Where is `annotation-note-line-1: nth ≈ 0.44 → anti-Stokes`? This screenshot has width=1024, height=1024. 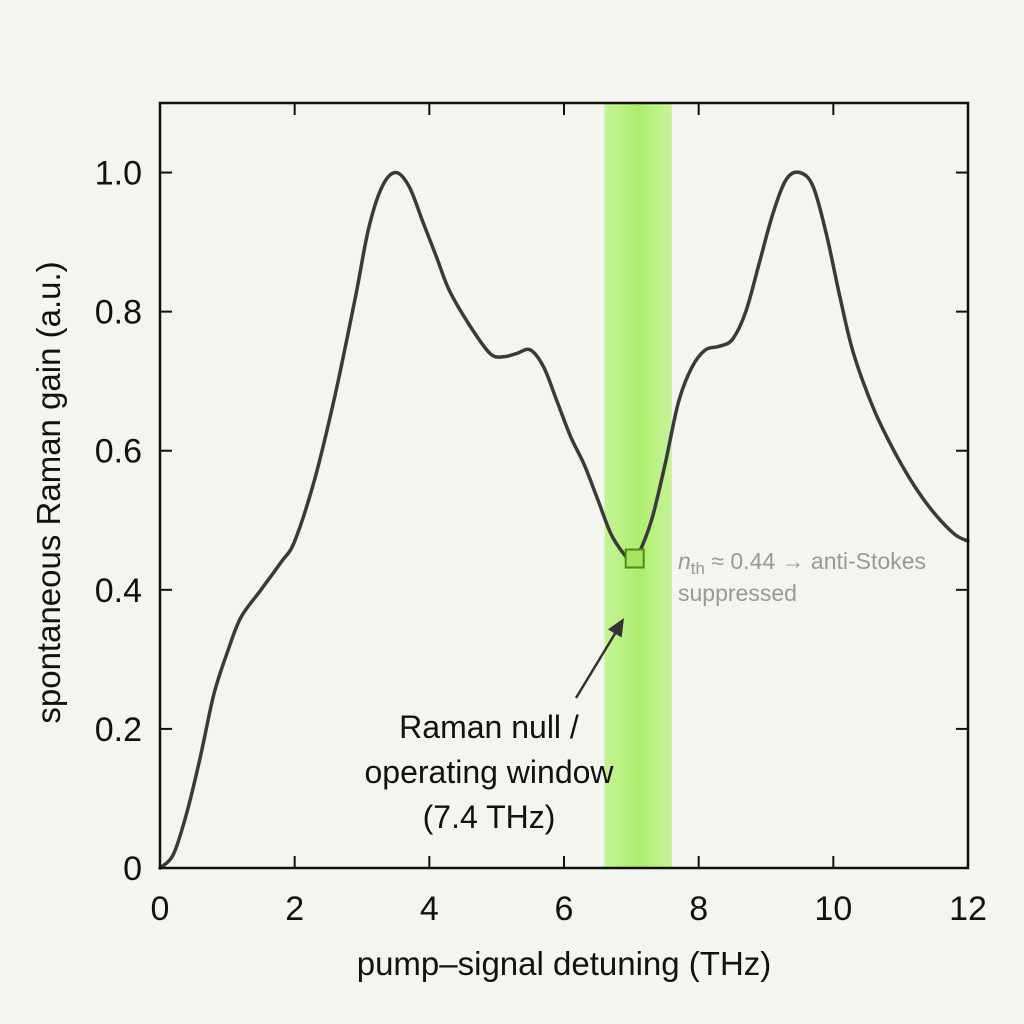 annotation-note-line-1: nth ≈ 0.44 → anti-Stokes is located at coordinates (802, 563).